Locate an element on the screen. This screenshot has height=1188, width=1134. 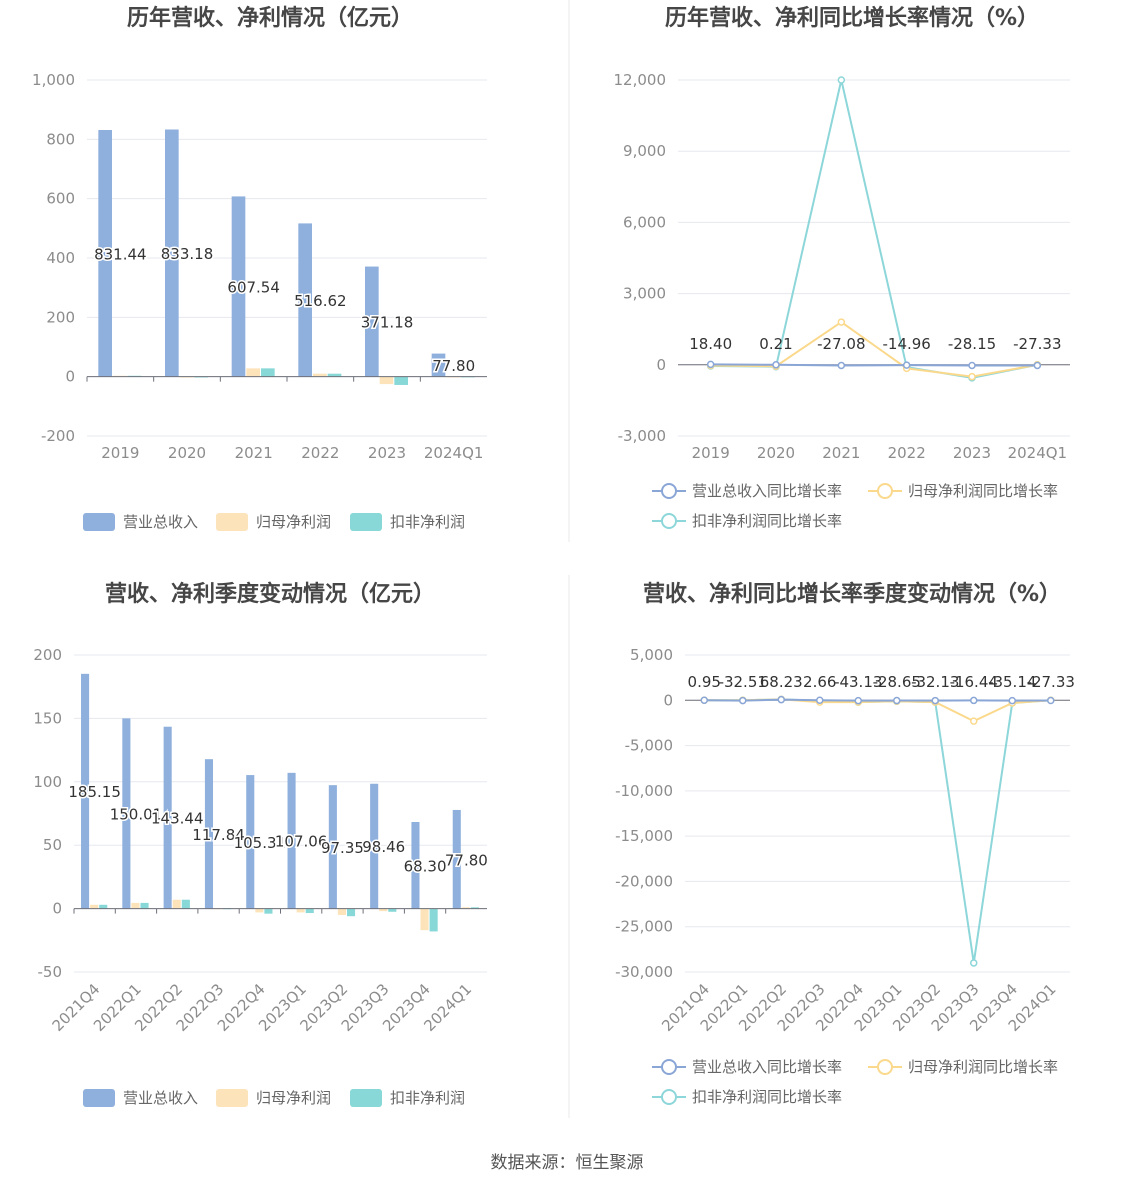
y-tick-label: 5,000 is located at coordinates (651, 655).